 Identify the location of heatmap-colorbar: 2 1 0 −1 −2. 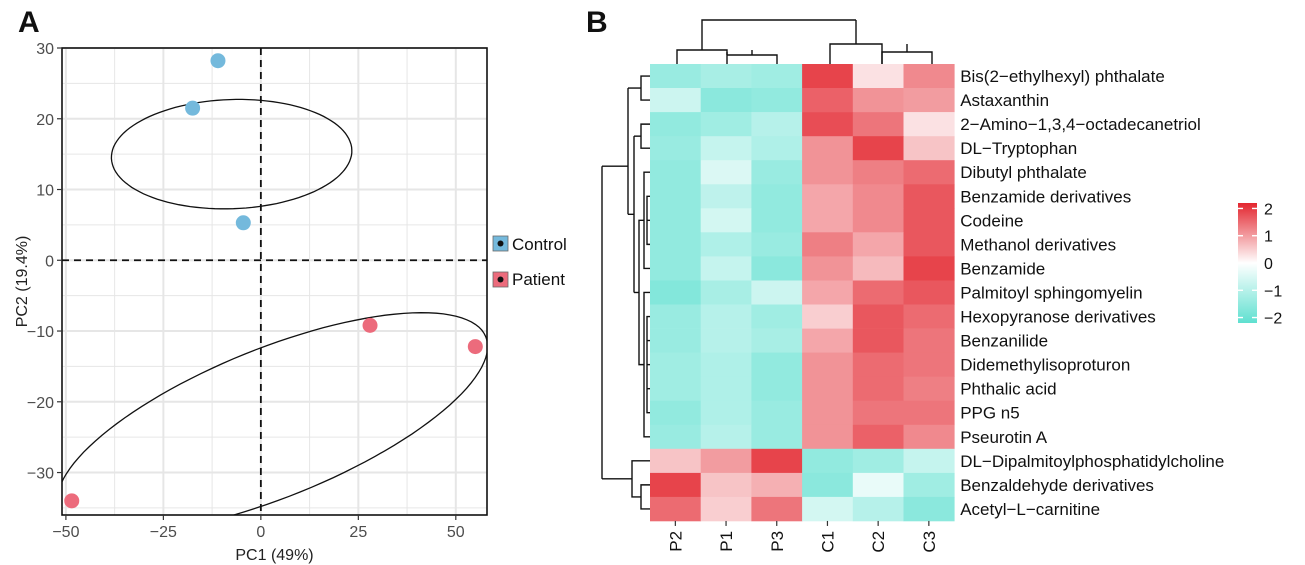
(1260, 264).